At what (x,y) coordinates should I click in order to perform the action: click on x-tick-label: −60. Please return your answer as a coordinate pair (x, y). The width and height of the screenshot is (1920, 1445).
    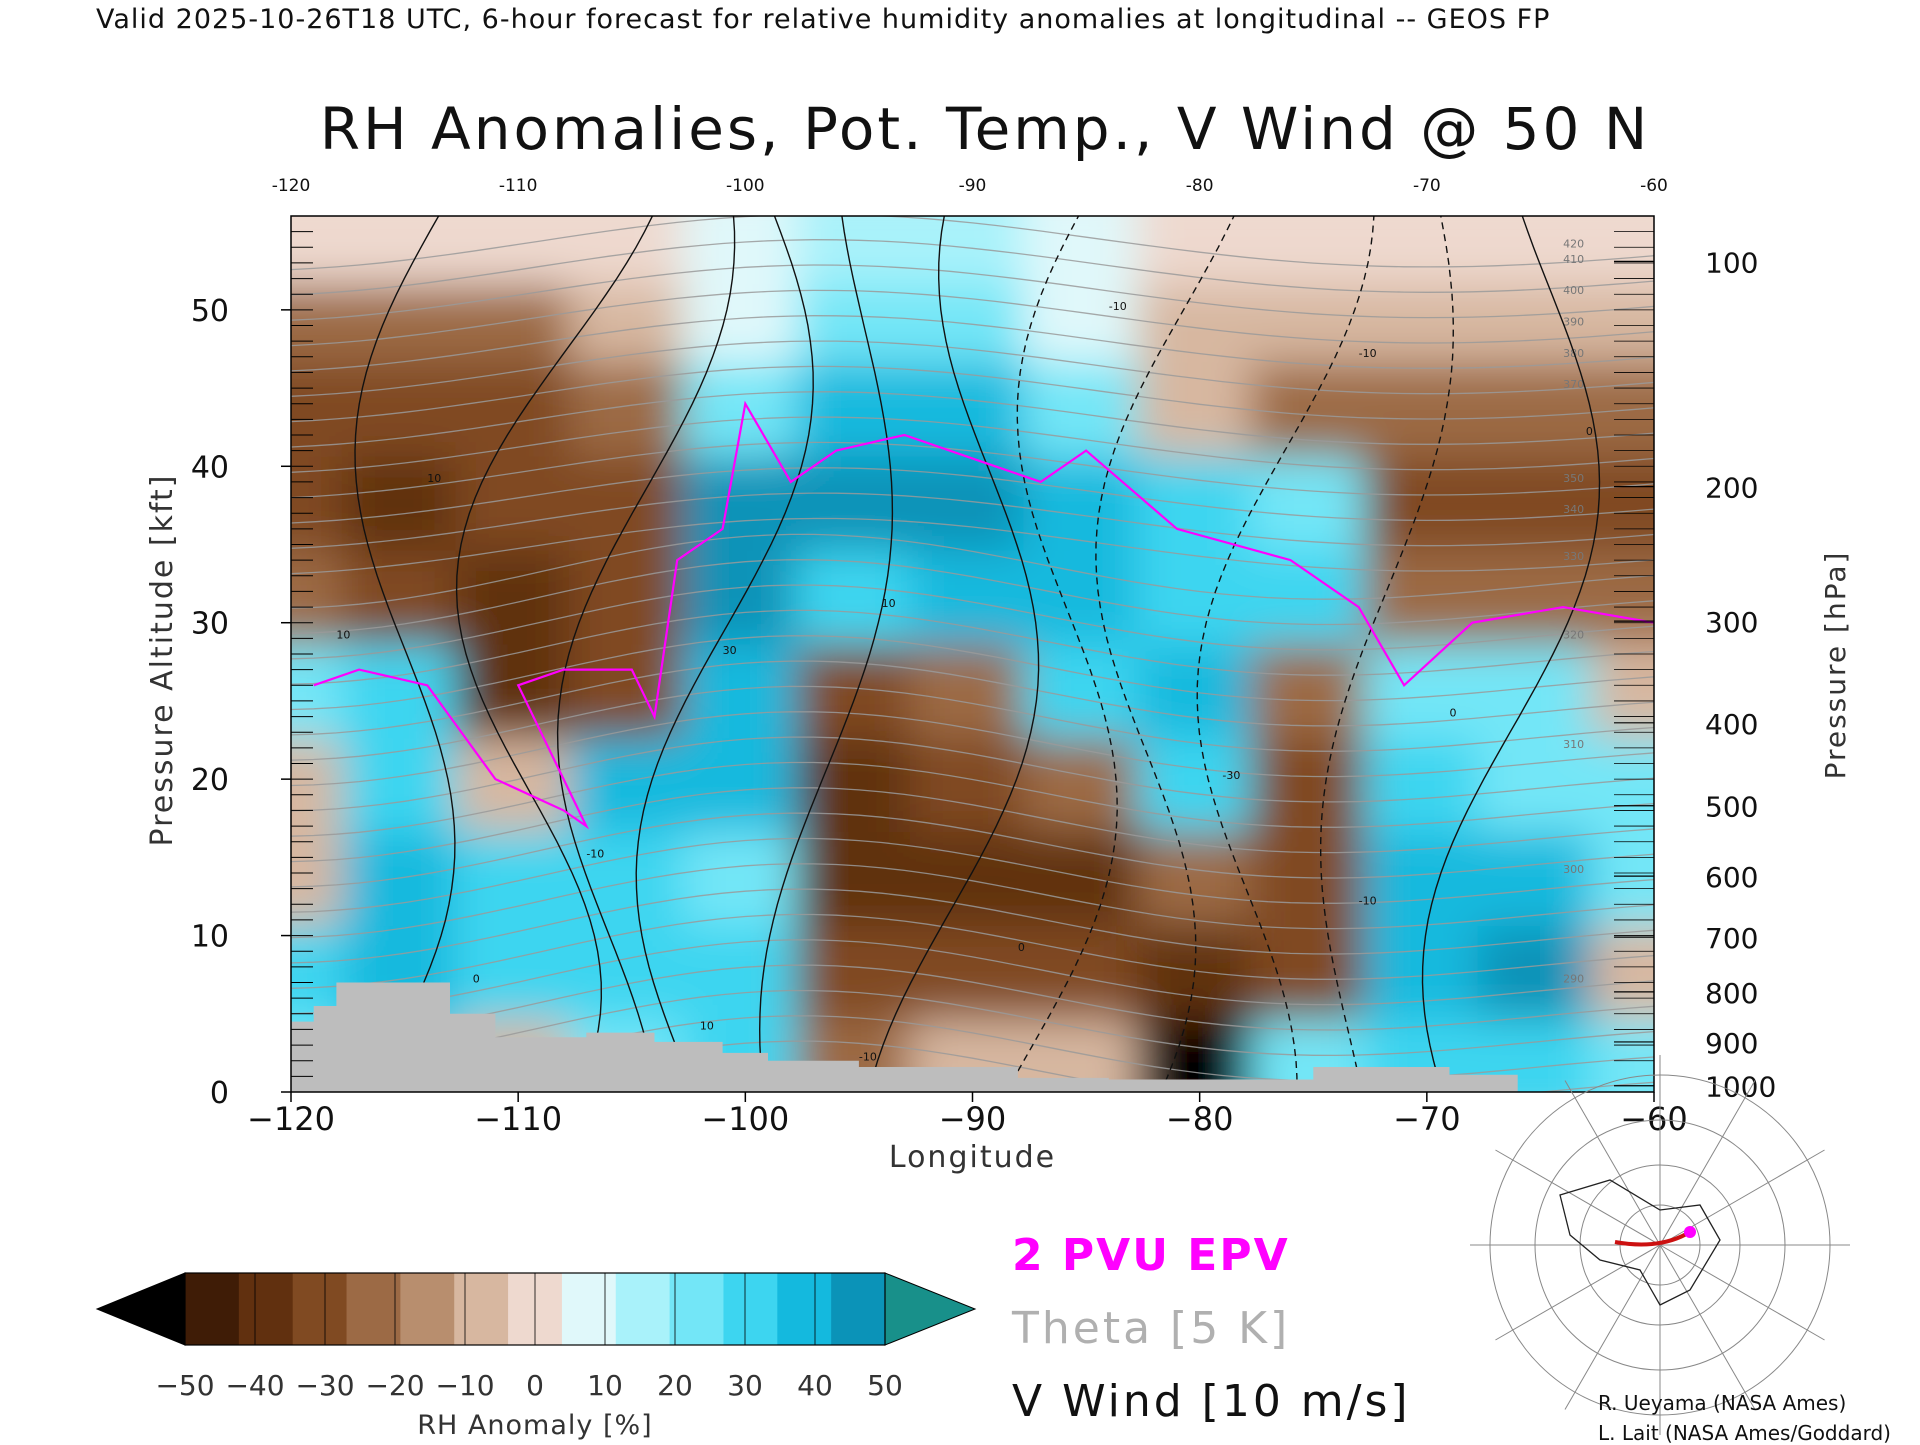
    Looking at the image, I should click on (1654, 1119).